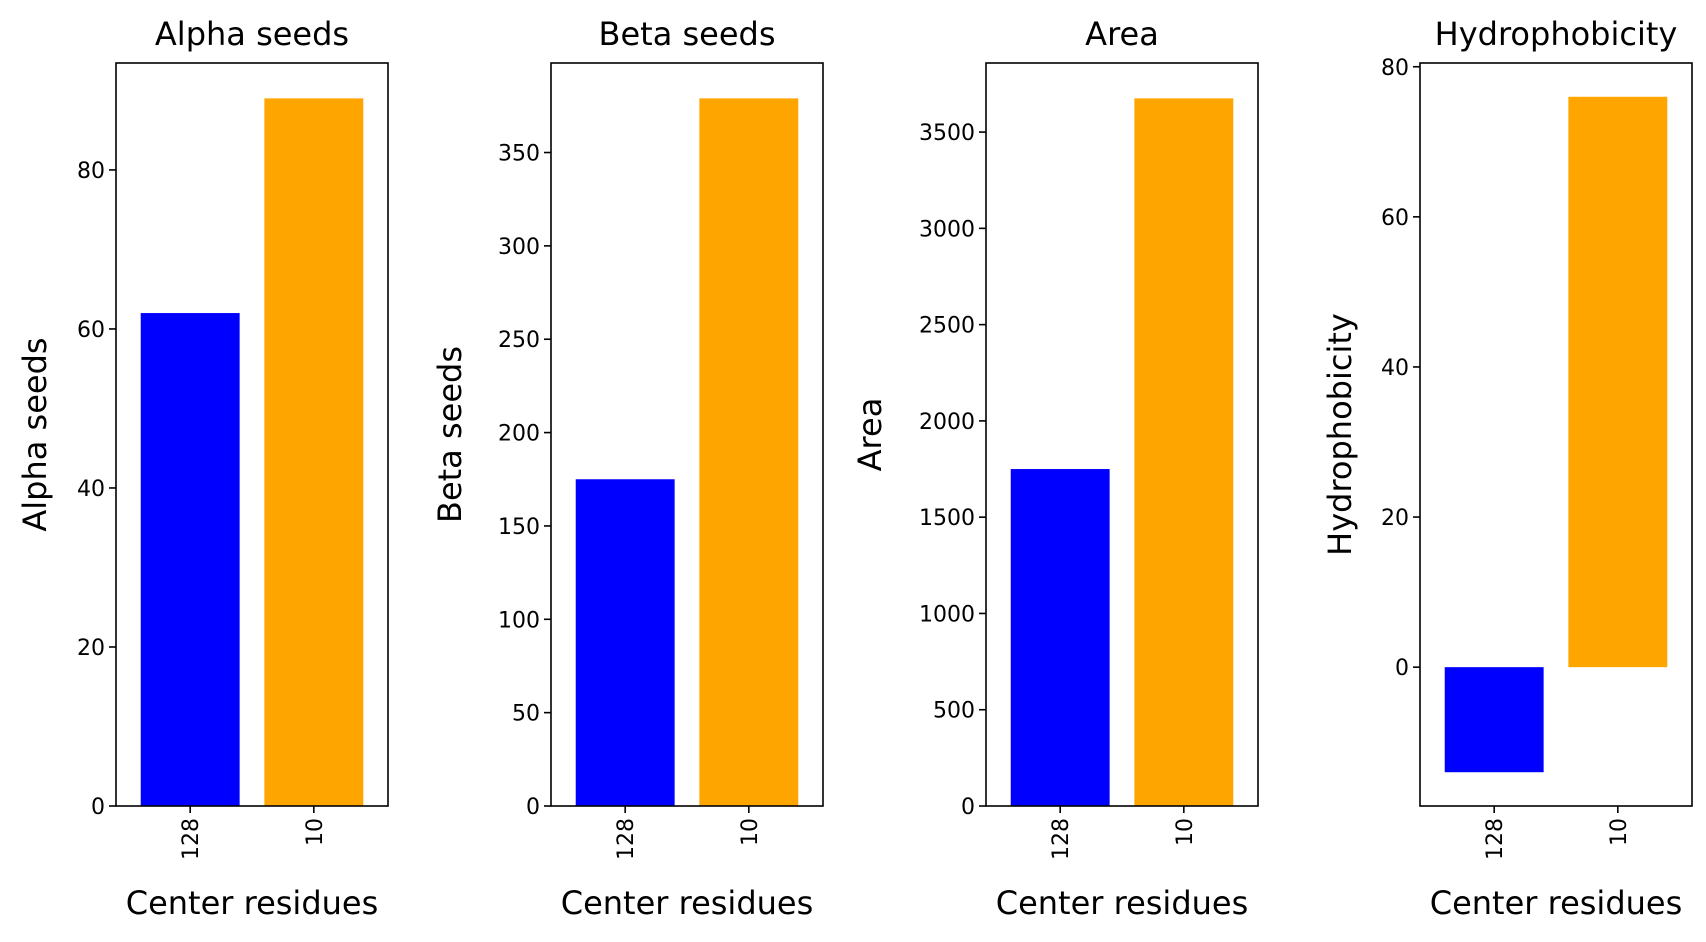  What do you see at coordinates (870, 435) in the screenshot?
I see `y-axis-label: Area` at bounding box center [870, 435].